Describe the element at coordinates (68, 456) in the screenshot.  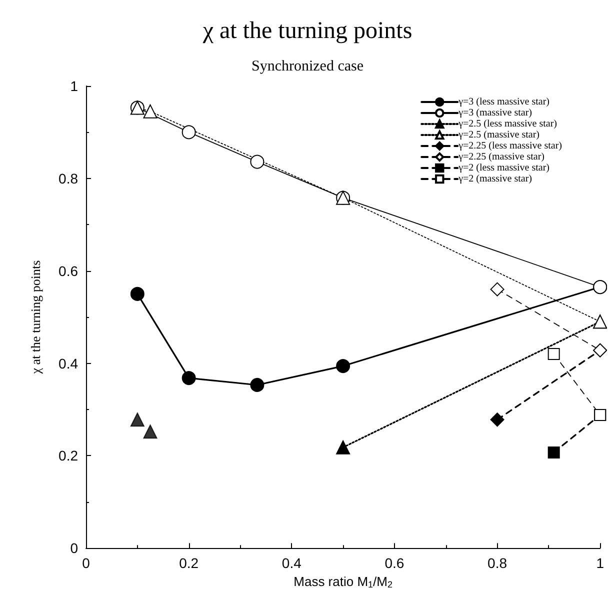
I see `y-tick-label: 0.2` at that location.